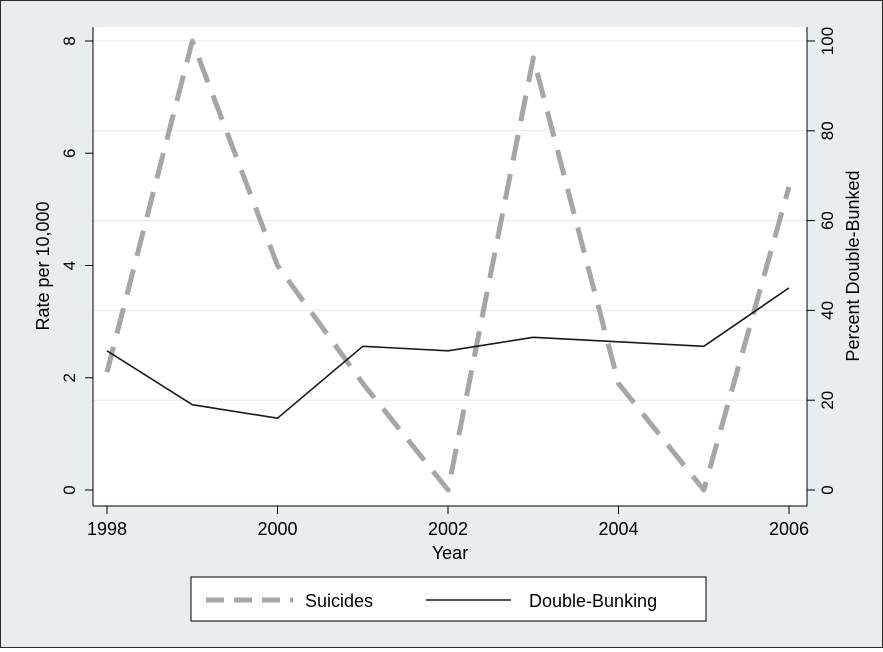 The height and width of the screenshot is (652, 883). I want to click on right-y-tick-label: 20, so click(827, 400).